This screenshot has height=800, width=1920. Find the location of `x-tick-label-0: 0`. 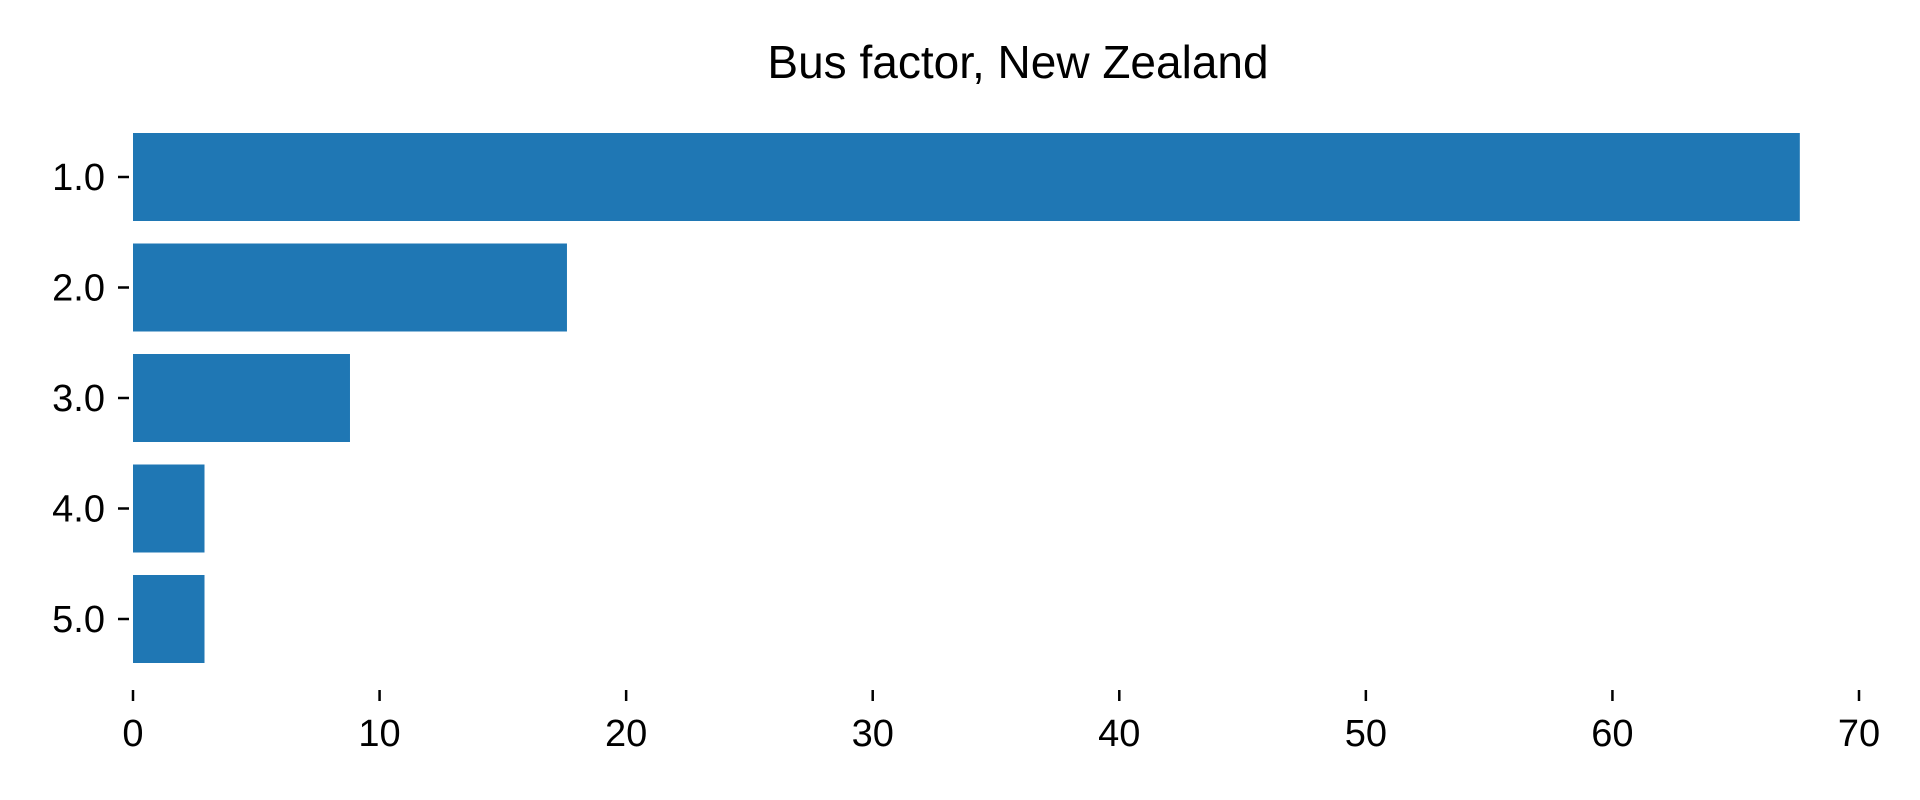

x-tick-label-0: 0 is located at coordinates (132, 734).